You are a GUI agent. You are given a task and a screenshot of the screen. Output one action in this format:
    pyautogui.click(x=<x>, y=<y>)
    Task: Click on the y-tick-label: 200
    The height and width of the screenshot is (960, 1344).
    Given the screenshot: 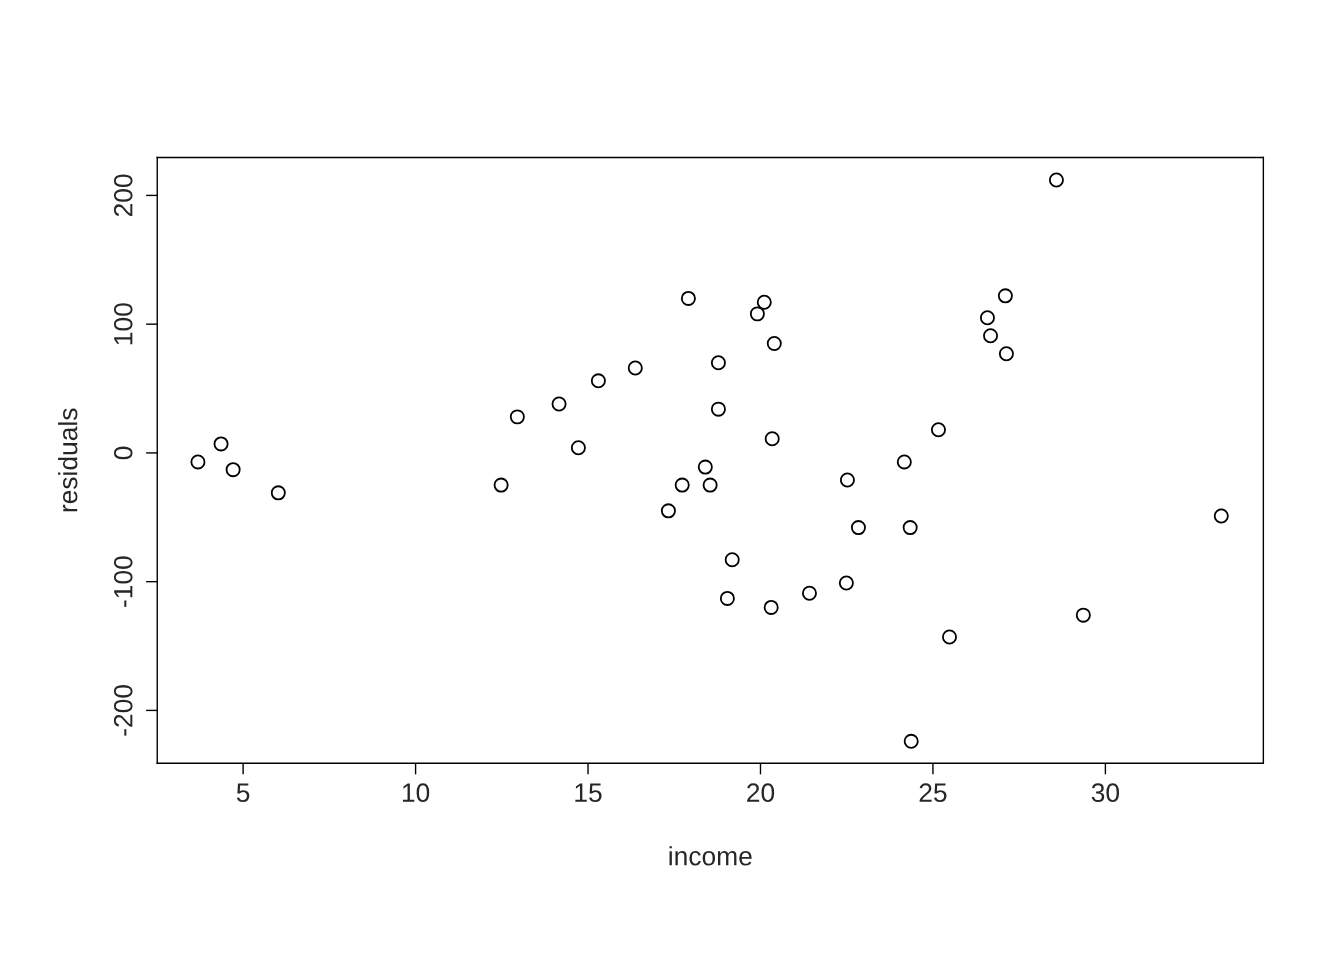 What is the action you would take?
    pyautogui.click(x=123, y=195)
    